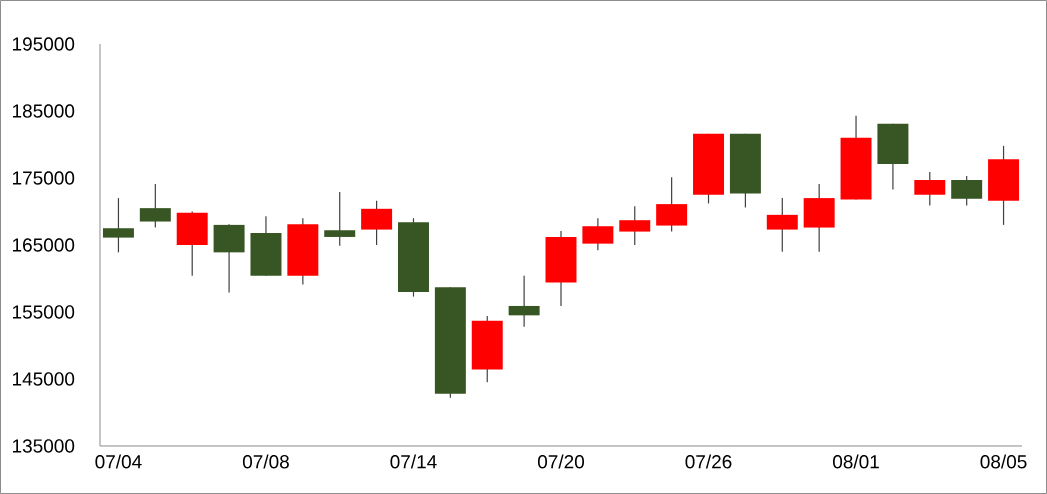 This screenshot has height=494, width=1047. I want to click on x-tick-label: 07/20, so click(561, 461).